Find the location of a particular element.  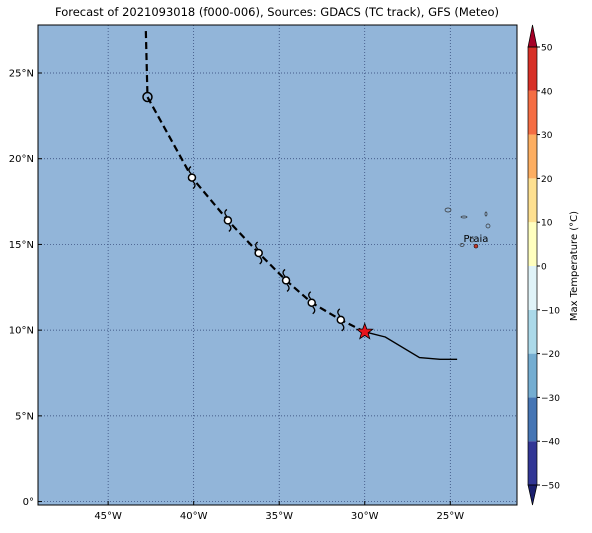

colorbar-tick-label: 10 is located at coordinates (547, 224).